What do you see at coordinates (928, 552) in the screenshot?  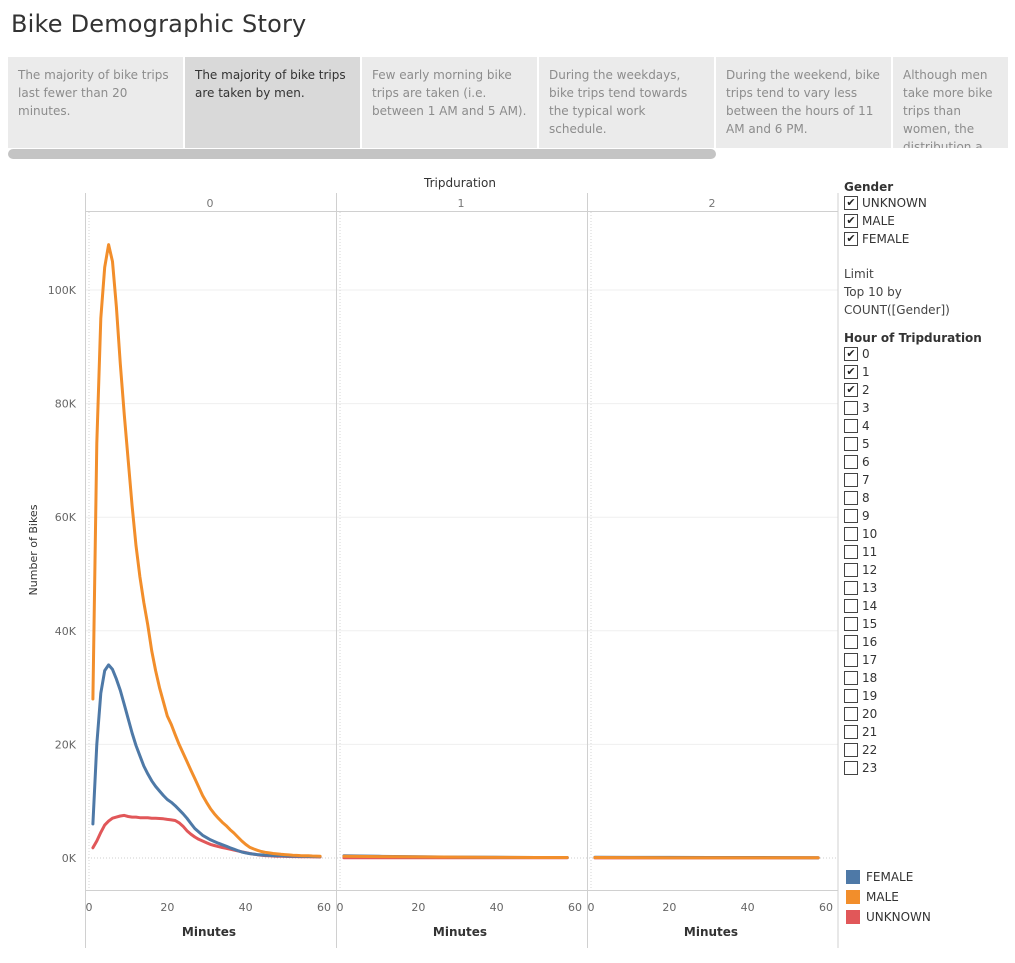 I see `hour-option-11: 11` at bounding box center [928, 552].